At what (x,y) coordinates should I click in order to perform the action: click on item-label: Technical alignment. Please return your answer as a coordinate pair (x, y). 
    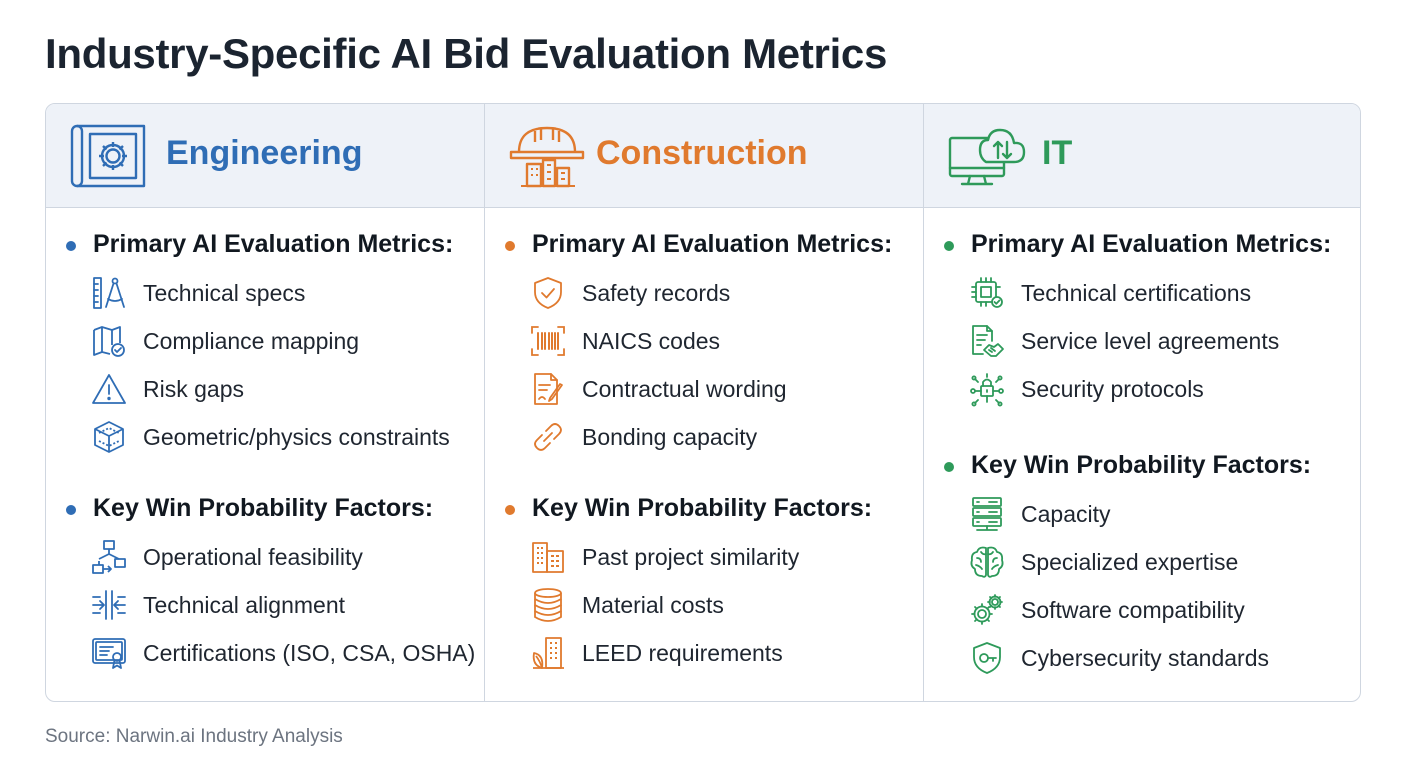
    Looking at the image, I should click on (244, 605).